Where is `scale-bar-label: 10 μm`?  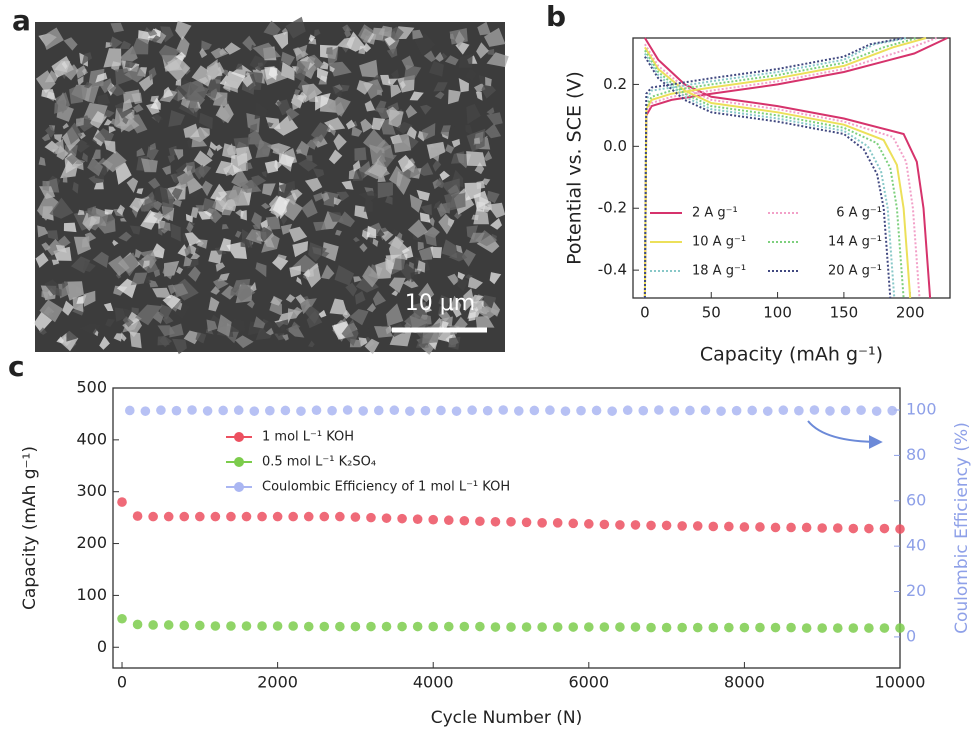
scale-bar-label: 10 μm is located at coordinates (440, 303).